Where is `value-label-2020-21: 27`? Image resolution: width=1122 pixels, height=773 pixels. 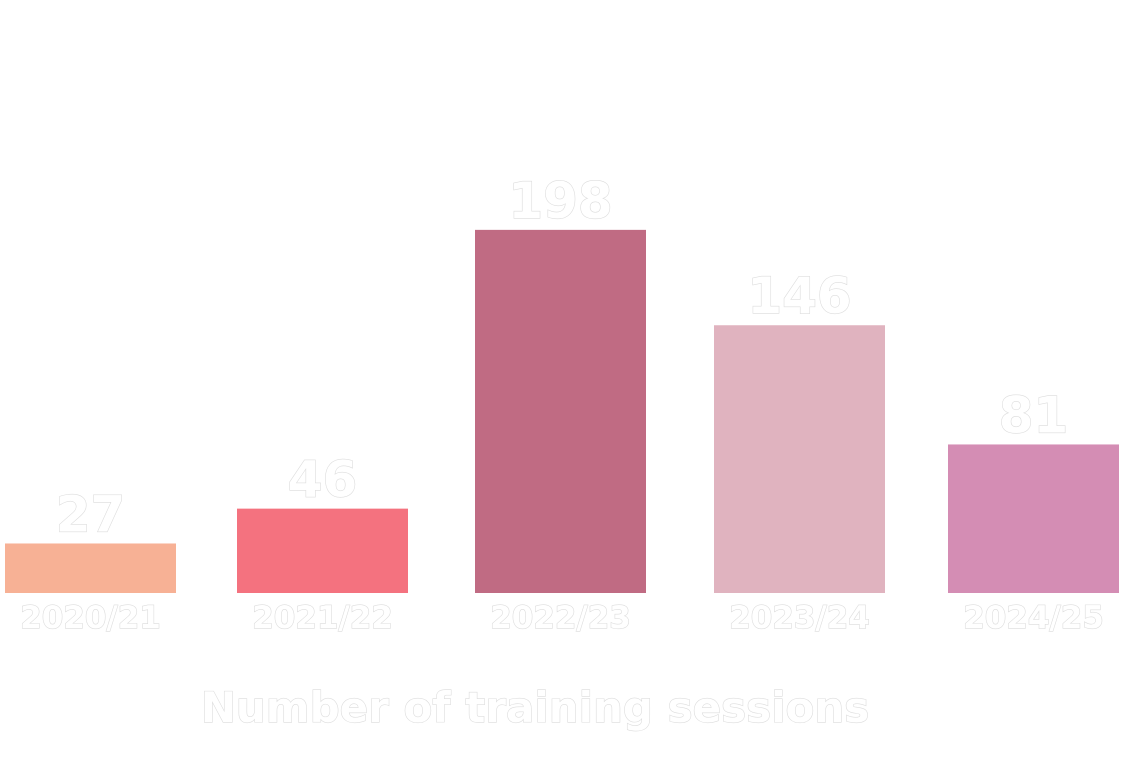
value-label-2020-21: 27 is located at coordinates (91, 514).